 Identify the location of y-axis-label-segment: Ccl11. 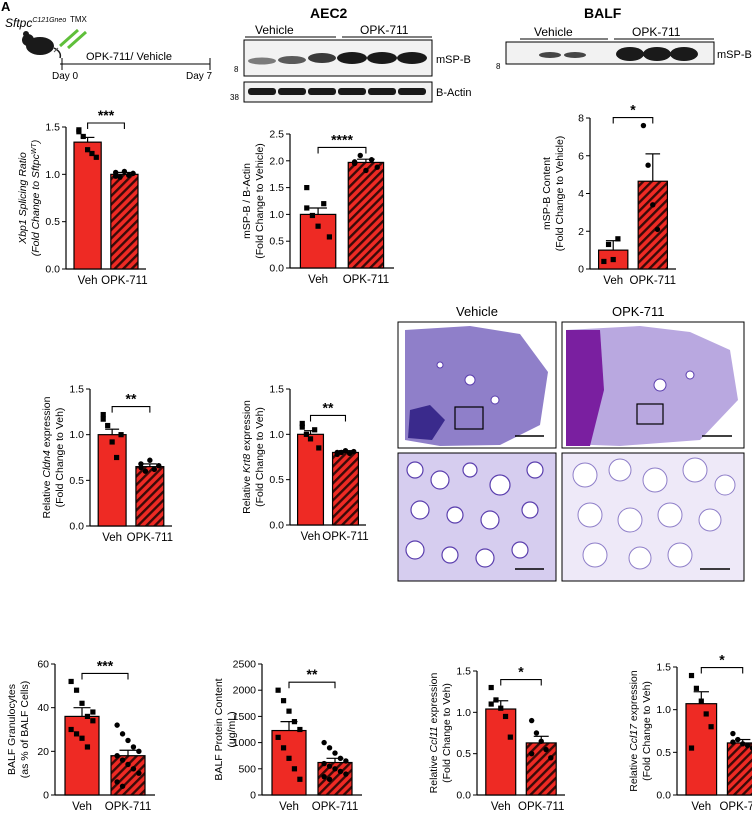
(434, 739).